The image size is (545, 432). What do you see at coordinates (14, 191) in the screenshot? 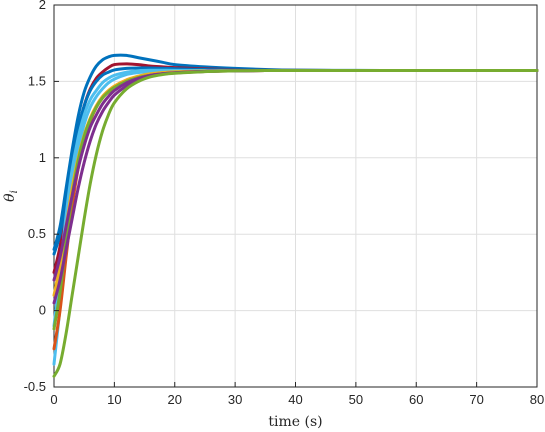
I see `y-axis-label-subscript: i` at bounding box center [14, 191].